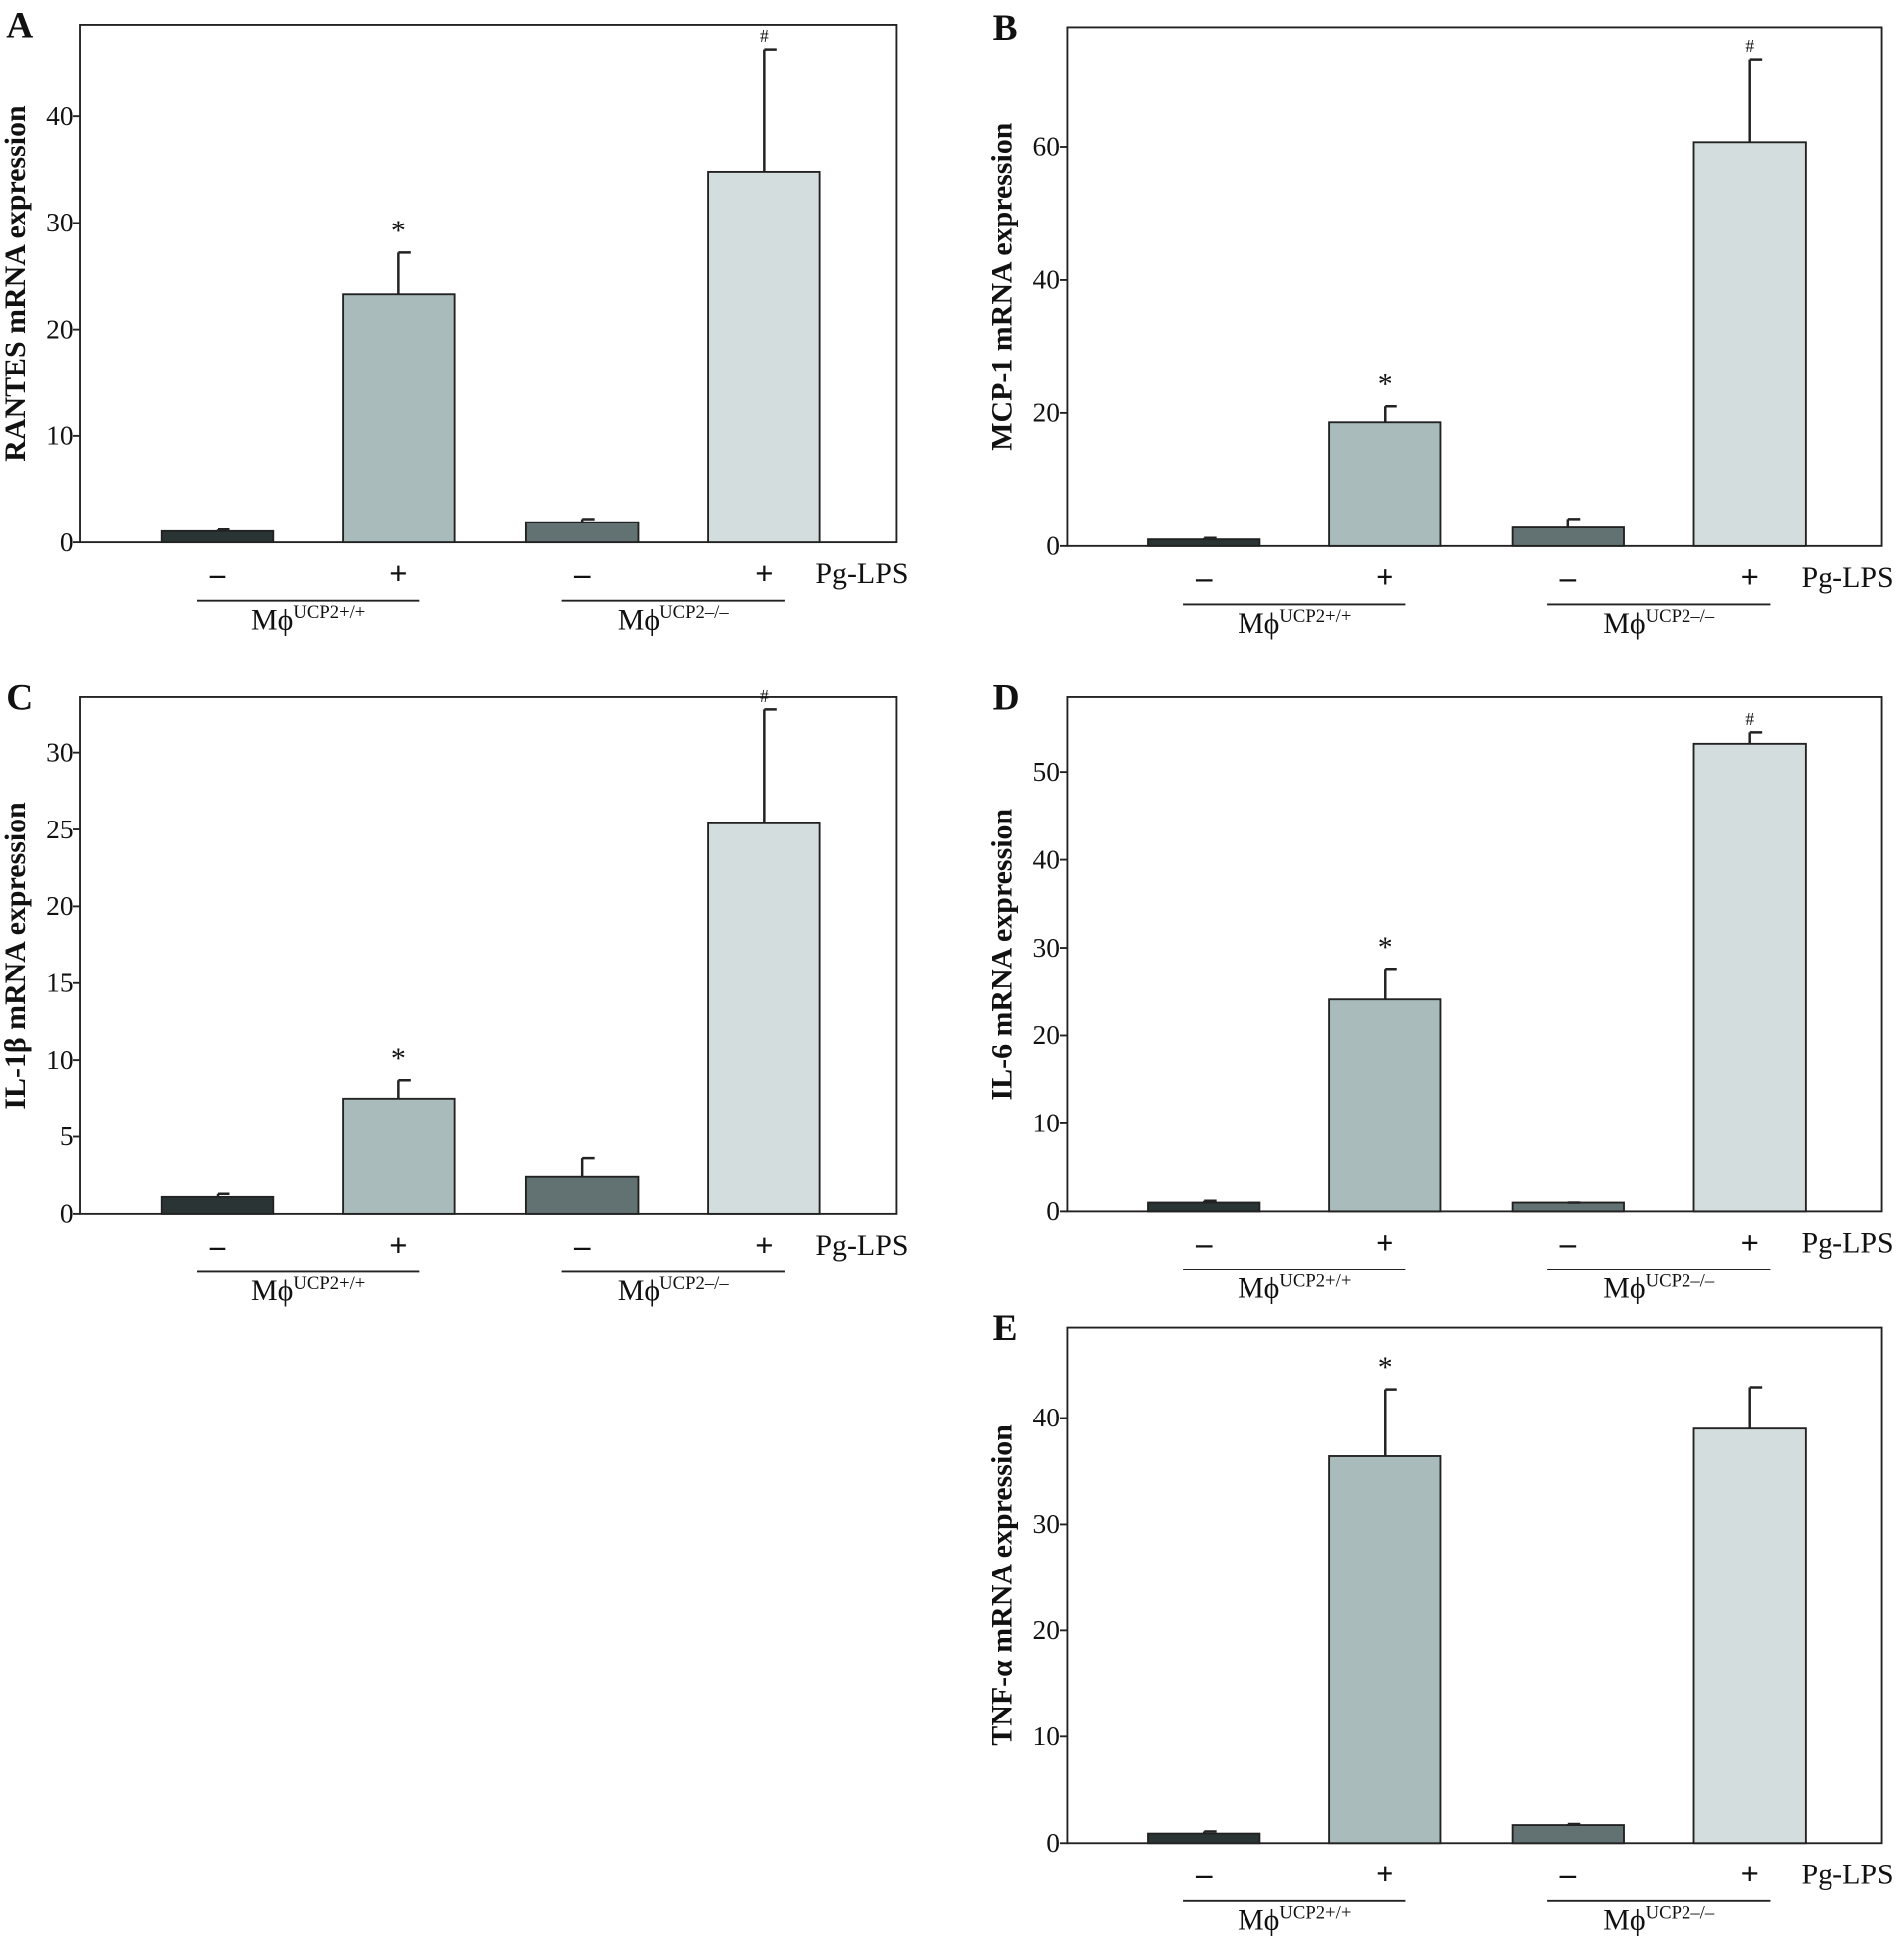 The height and width of the screenshot is (1942, 1904). I want to click on panel-label: E, so click(1005, 1329).